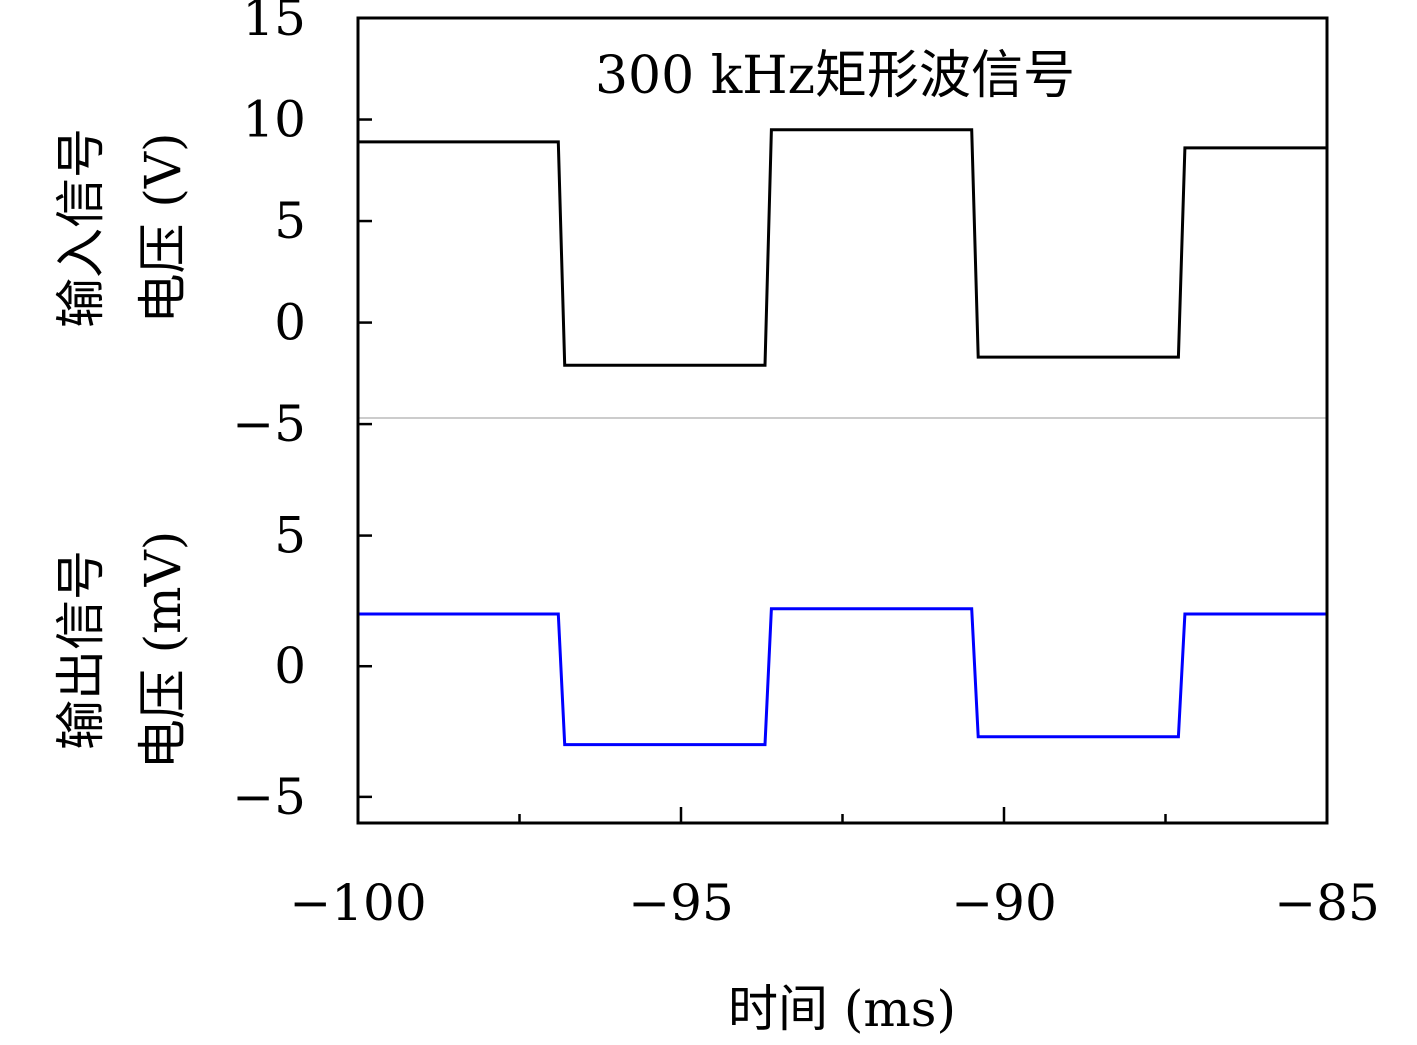 This screenshot has width=1417, height=1045. Describe the element at coordinates (357, 903) in the screenshot. I see `x-tick-label: −100` at that location.